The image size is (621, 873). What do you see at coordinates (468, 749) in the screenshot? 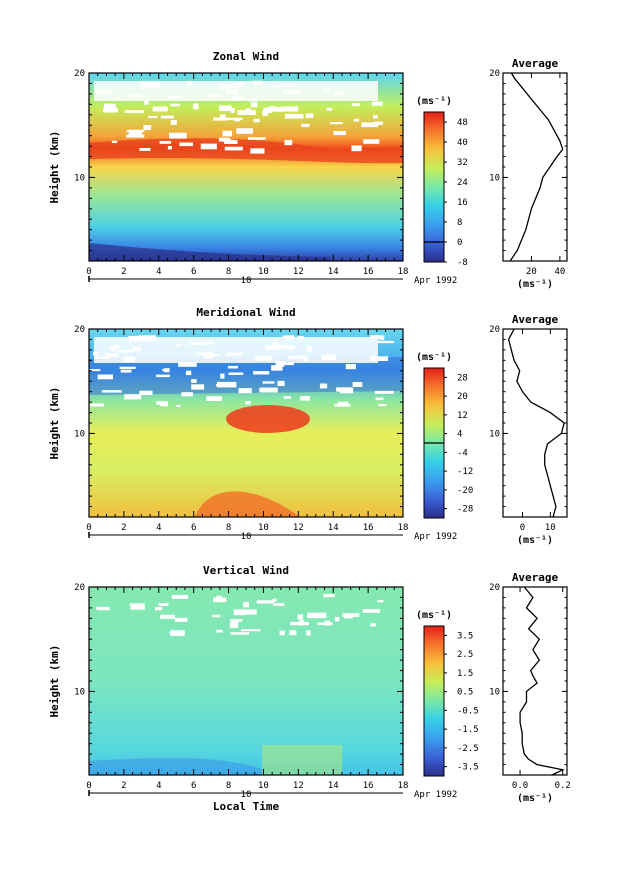
I see `colorbar-label: -2.5` at bounding box center [468, 749].